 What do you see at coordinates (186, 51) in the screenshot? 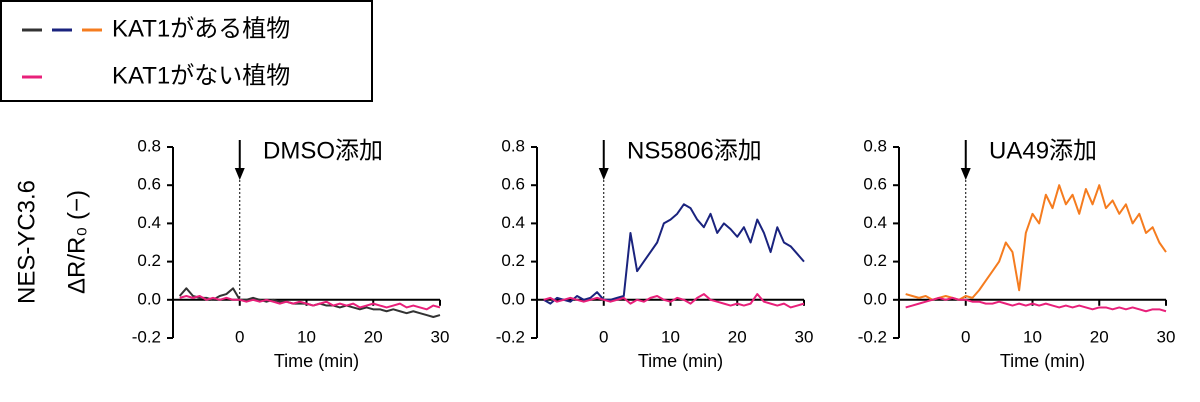
I see `legend-box` at bounding box center [186, 51].